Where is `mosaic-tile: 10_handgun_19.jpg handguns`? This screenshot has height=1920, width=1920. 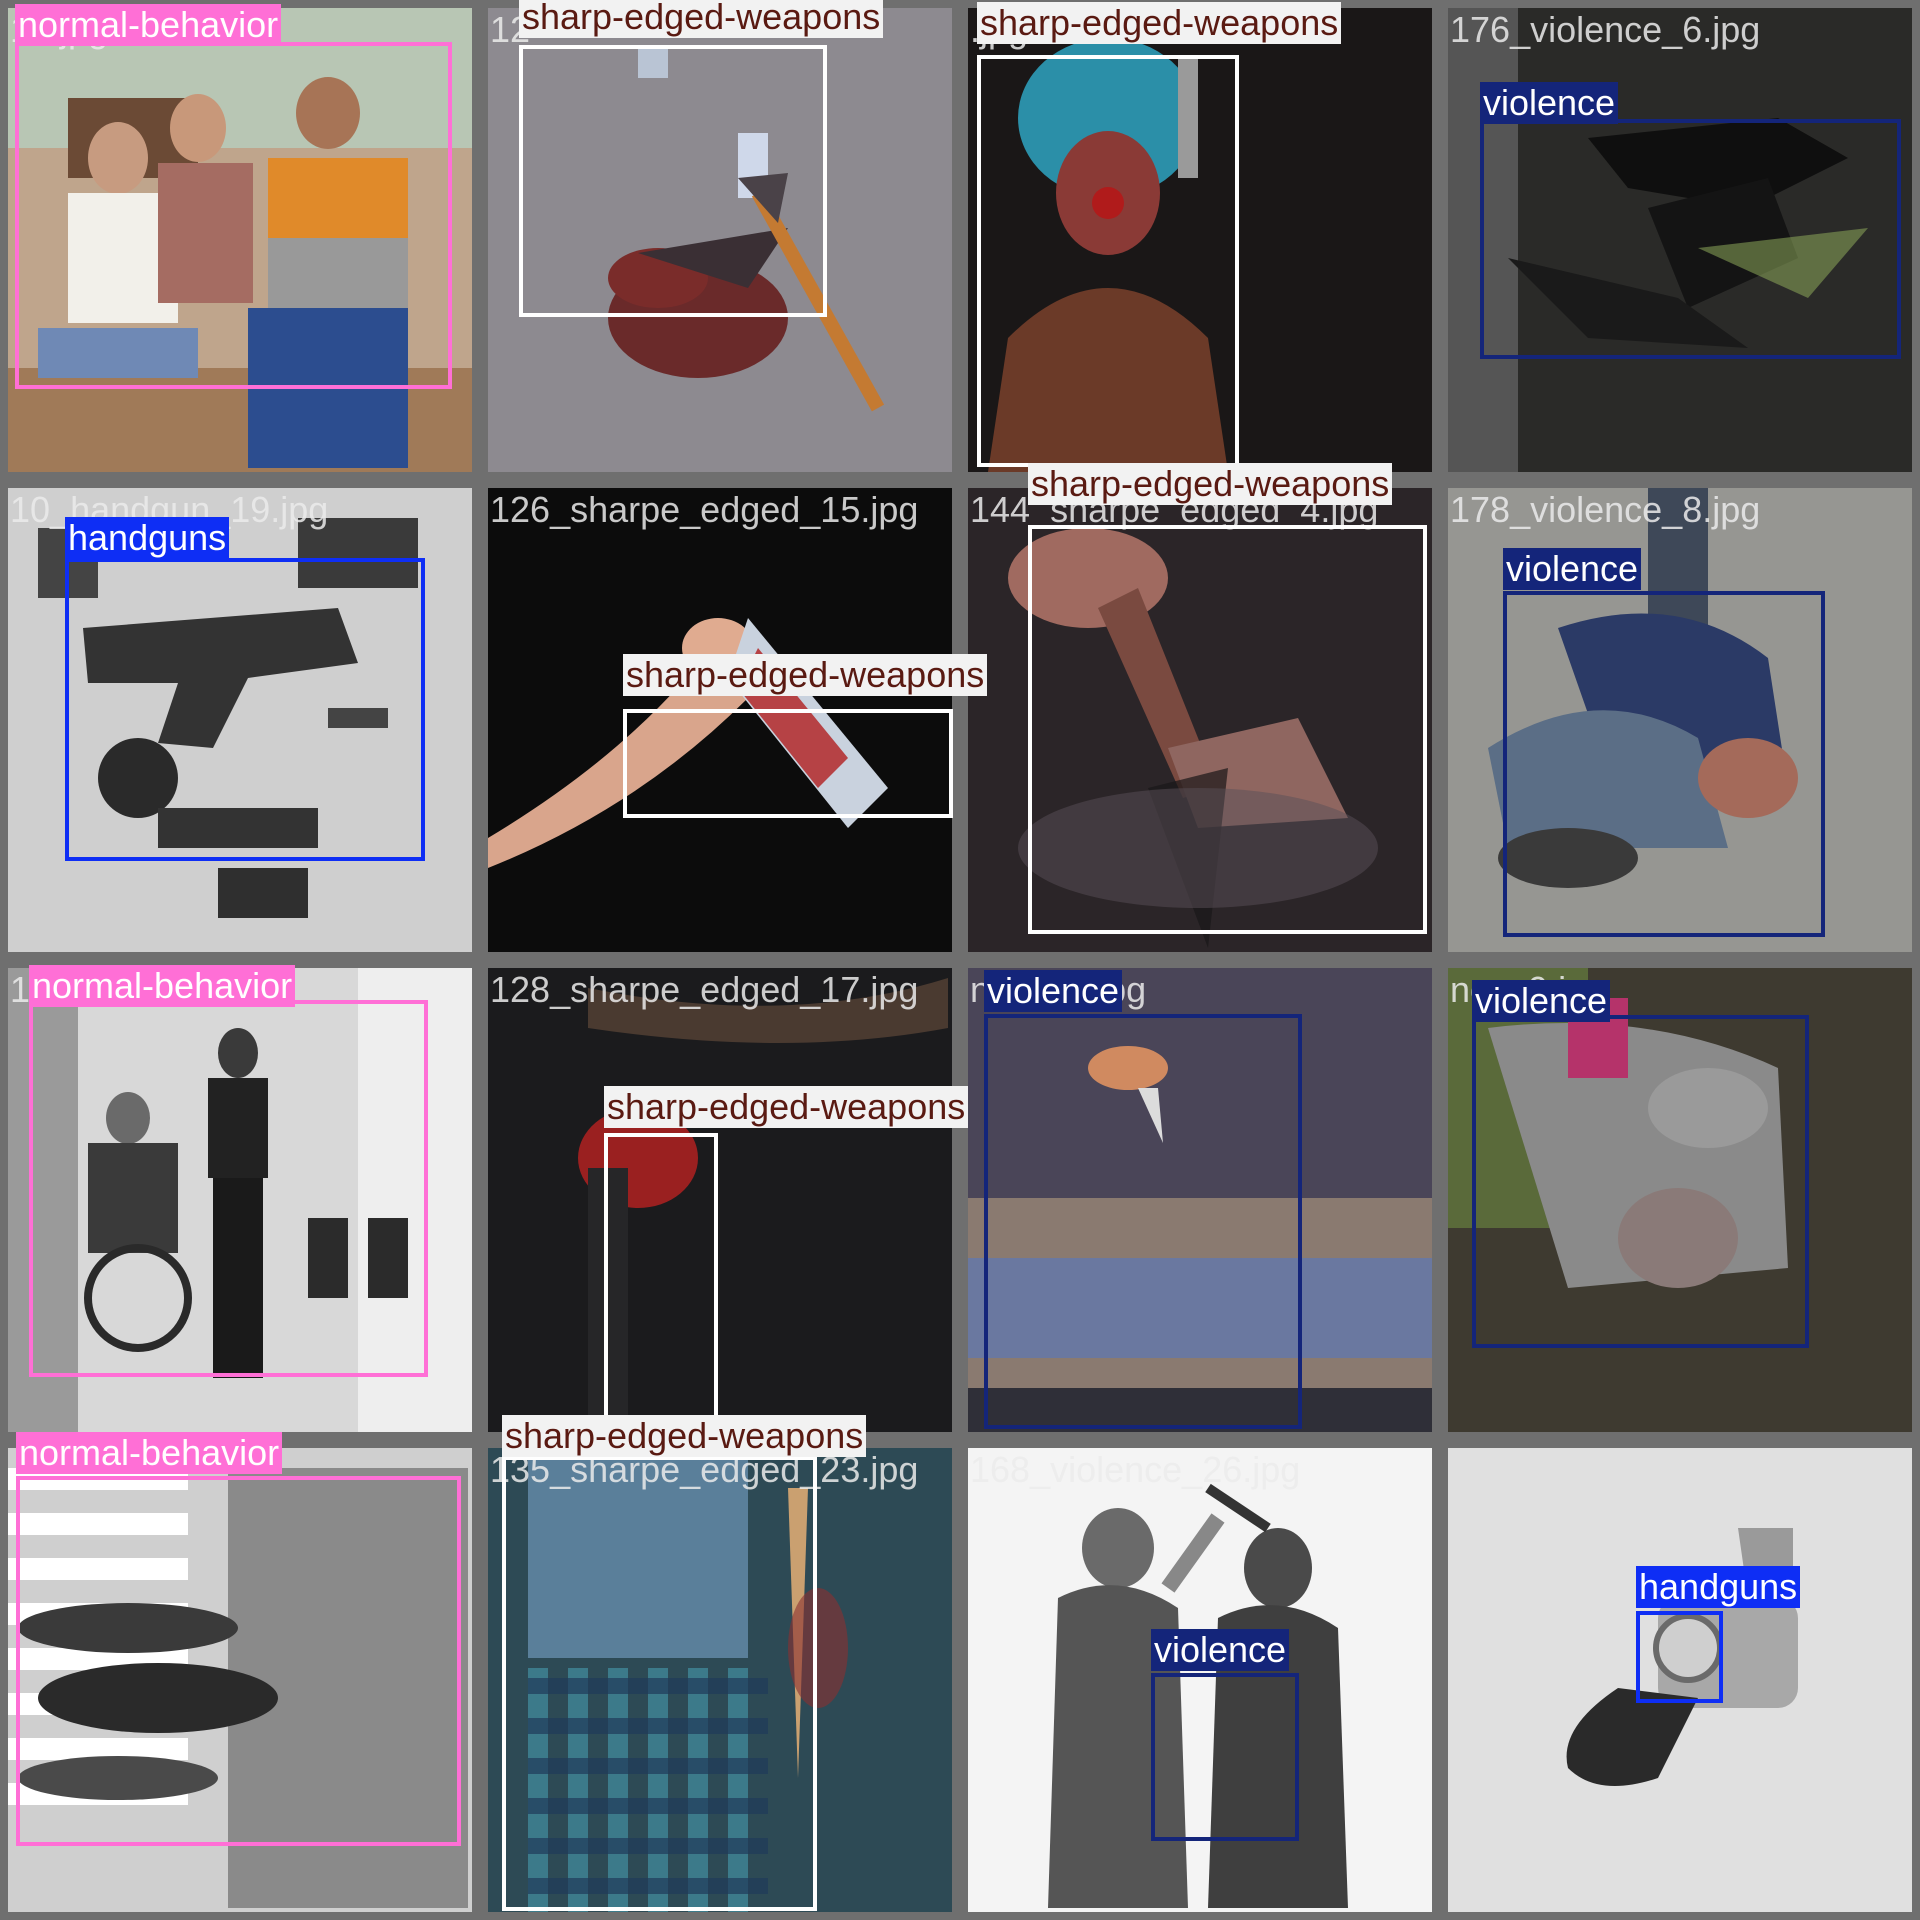 mosaic-tile: 10_handgun_19.jpg handguns is located at coordinates (240, 720).